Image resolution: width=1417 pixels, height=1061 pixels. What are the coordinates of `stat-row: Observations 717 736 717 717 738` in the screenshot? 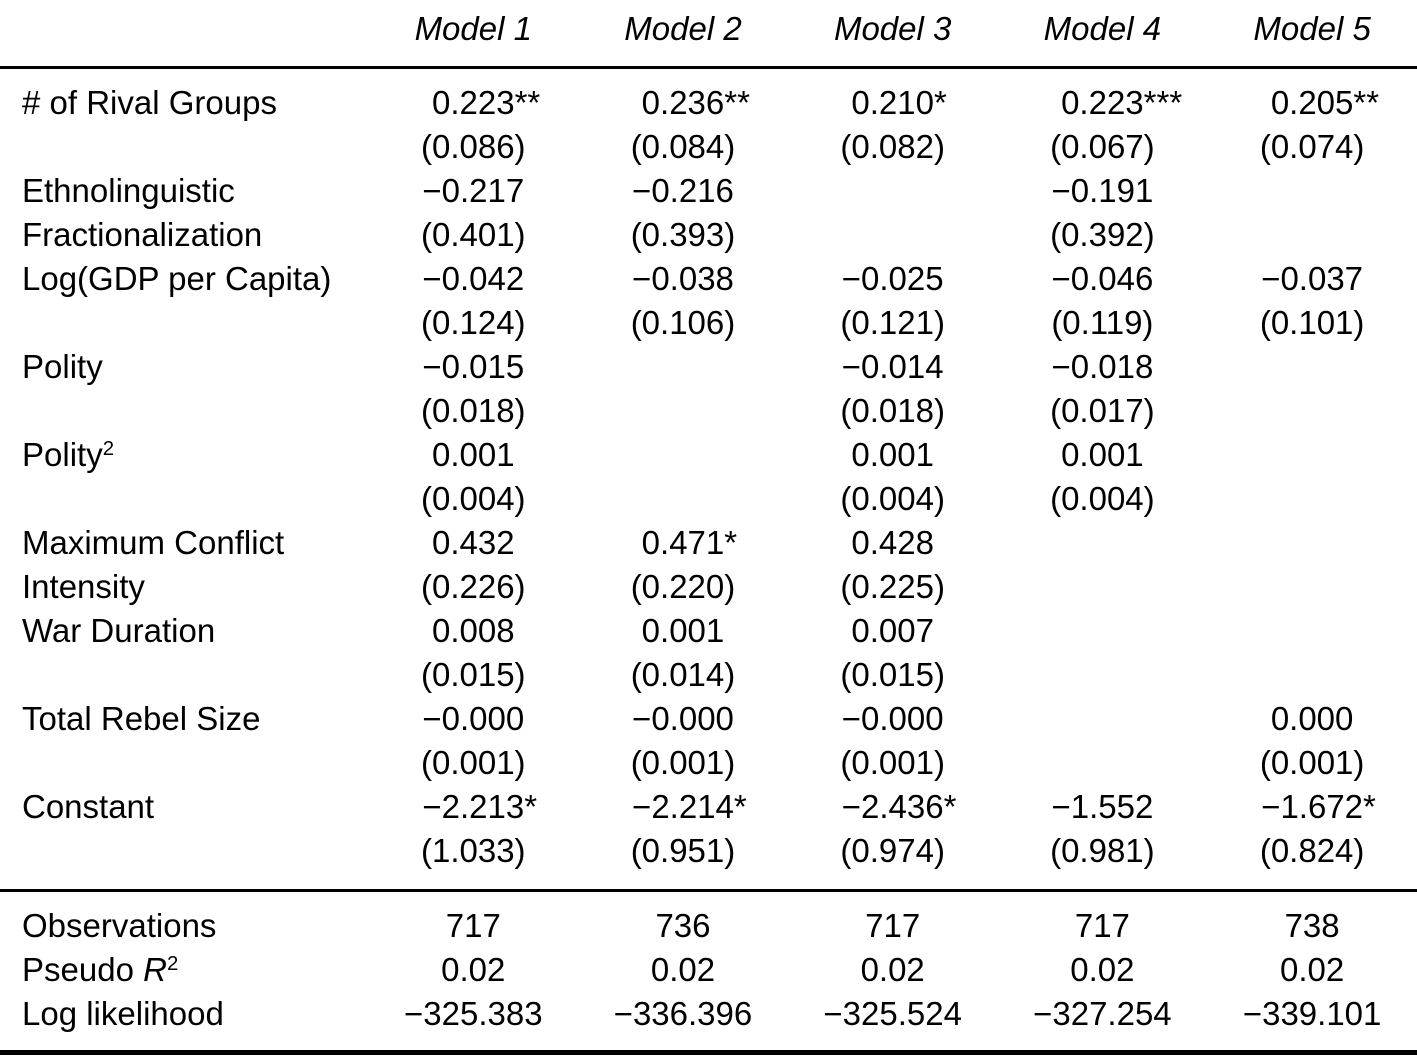 It's located at (708, 918).